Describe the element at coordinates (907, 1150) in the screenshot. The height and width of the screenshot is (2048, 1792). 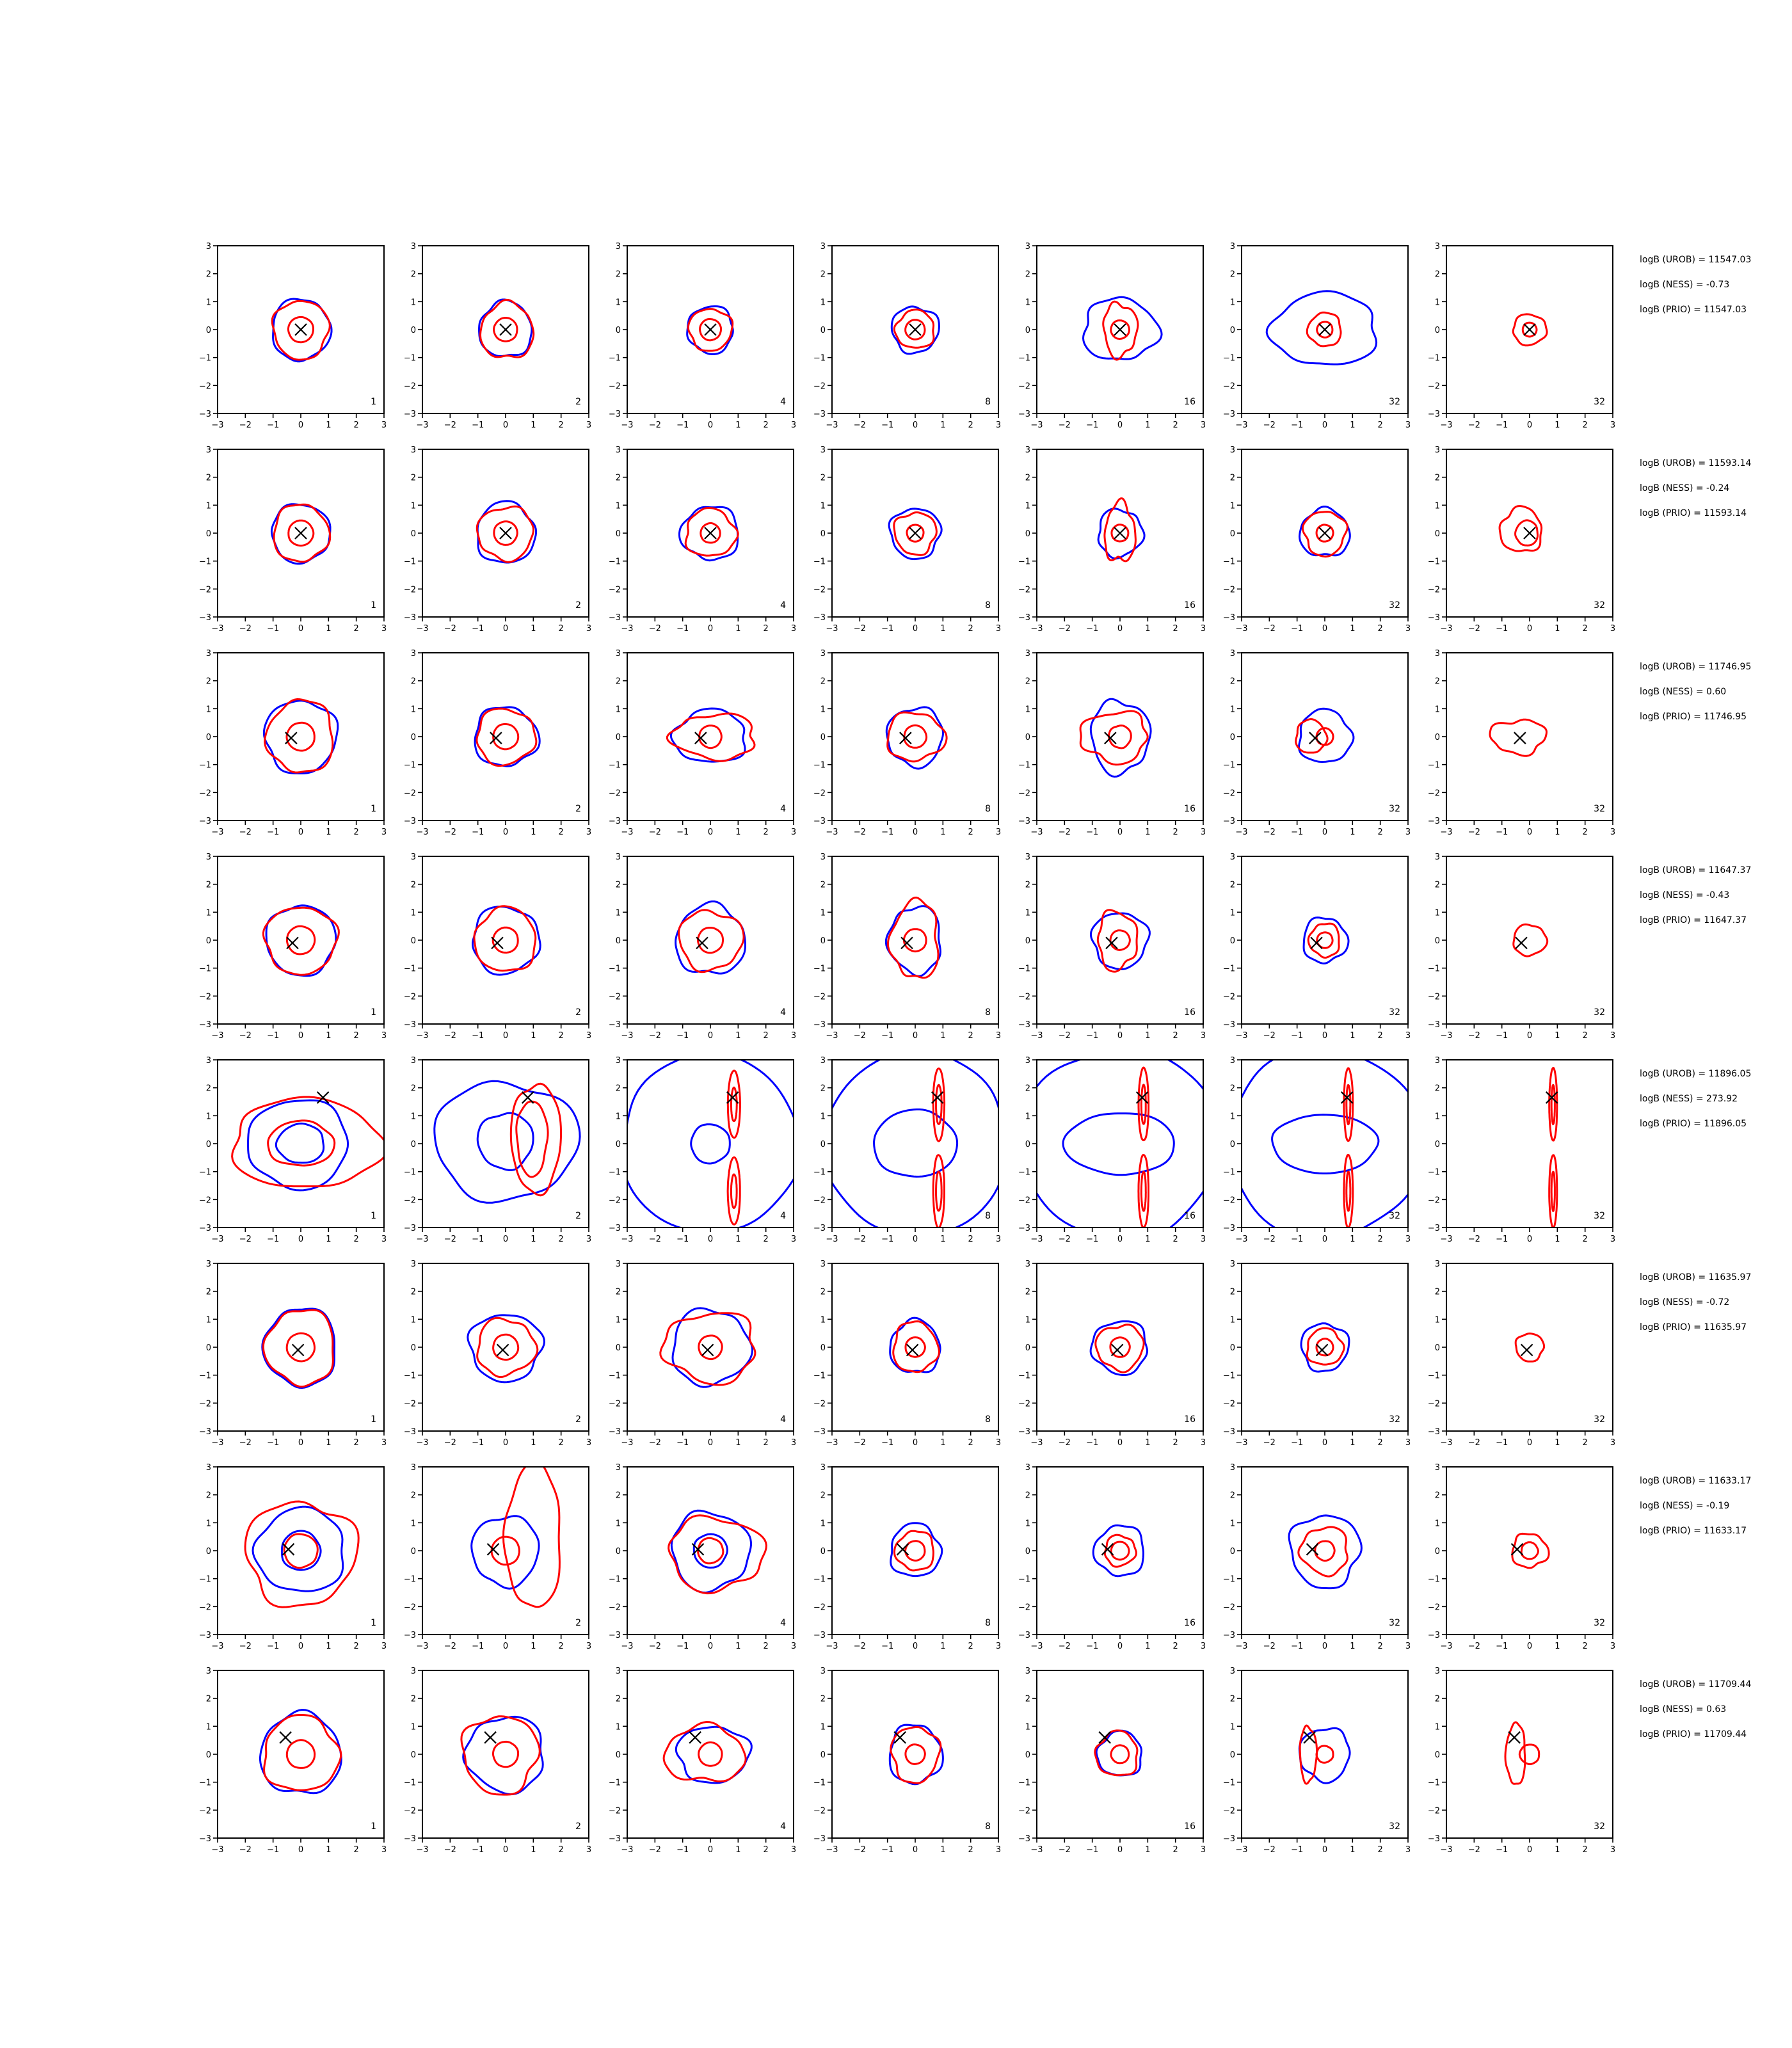
I see `panel: −3 −2 −1 0 1 2 3 −3 −2 −1 0 1 2 3 8` at that location.